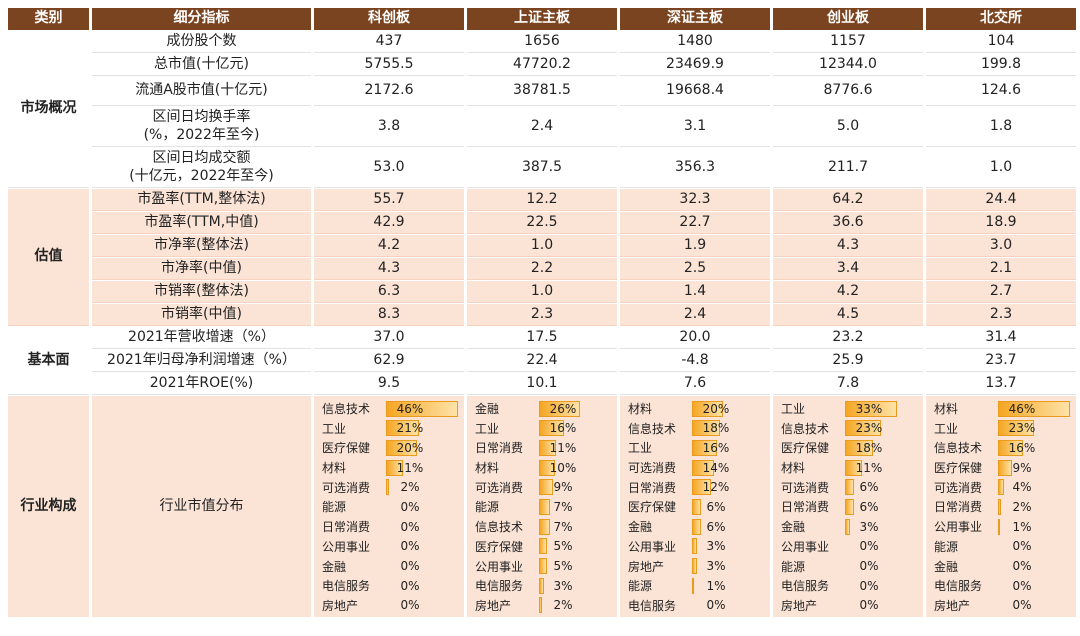  I want to click on value-cell: 3.0, so click(1001, 246).